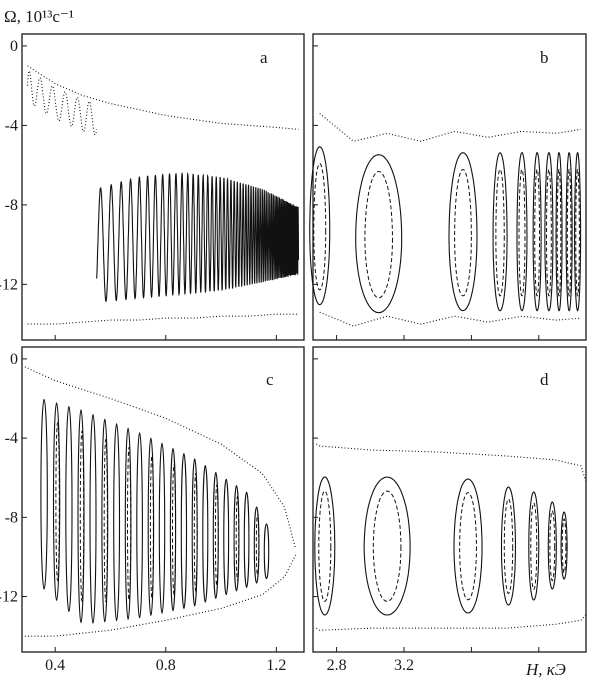 This screenshot has width=612, height=688. What do you see at coordinates (276, 665) in the screenshot?
I see `x-tick-label-c: 1.2` at bounding box center [276, 665].